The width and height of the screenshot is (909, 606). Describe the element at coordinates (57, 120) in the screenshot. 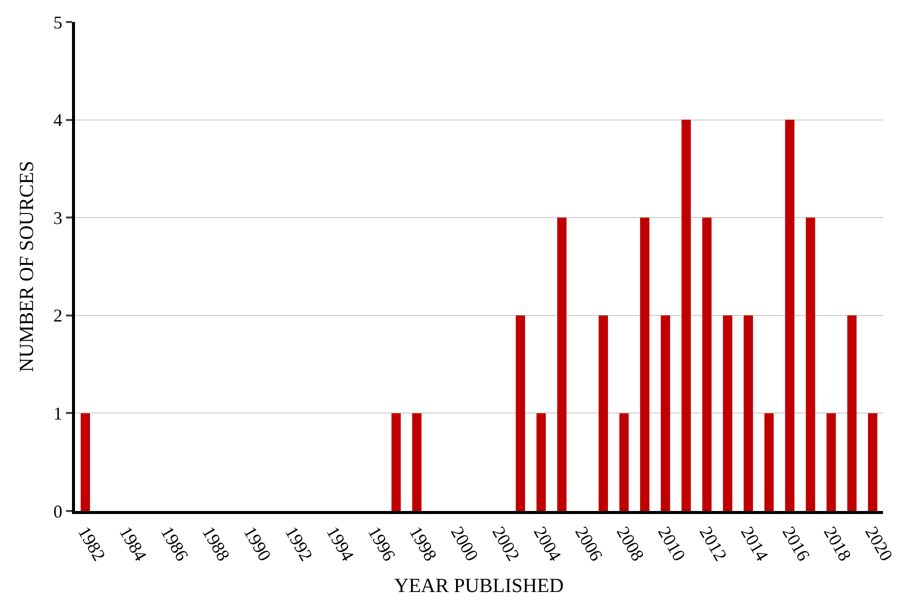

I see `y-tick-label: 4` at that location.